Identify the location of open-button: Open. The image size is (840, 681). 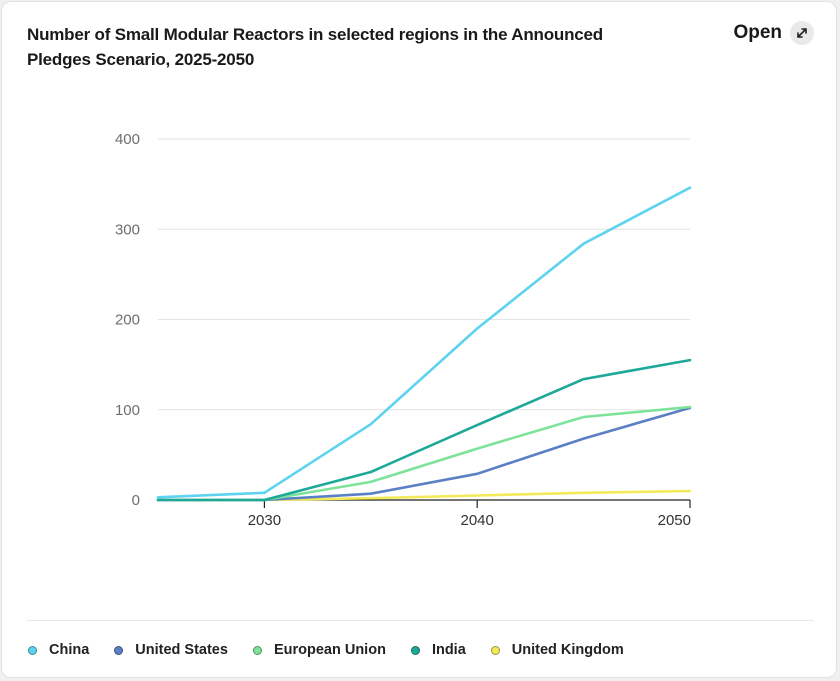
(773, 33).